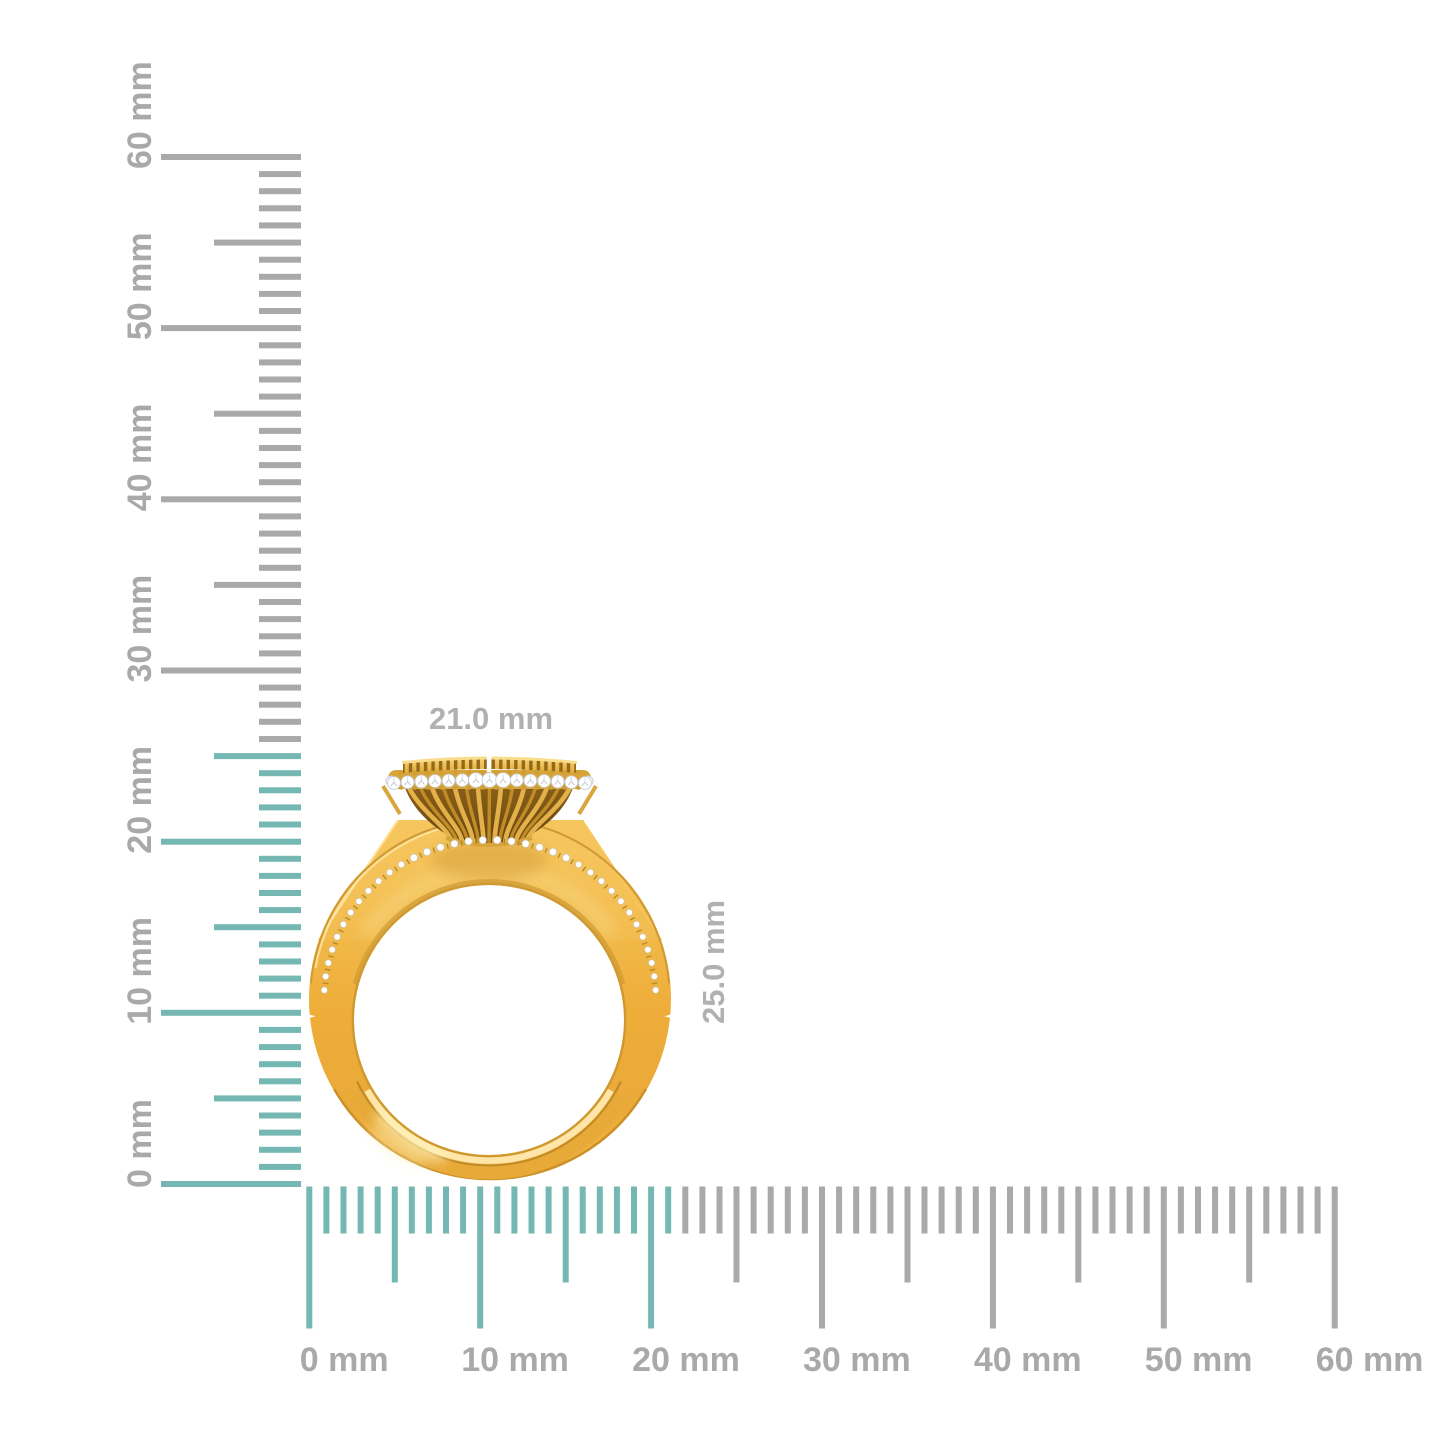 The image size is (1445, 1445). What do you see at coordinates (491, 718) in the screenshot?
I see `svg-text: 21.0 mm` at bounding box center [491, 718].